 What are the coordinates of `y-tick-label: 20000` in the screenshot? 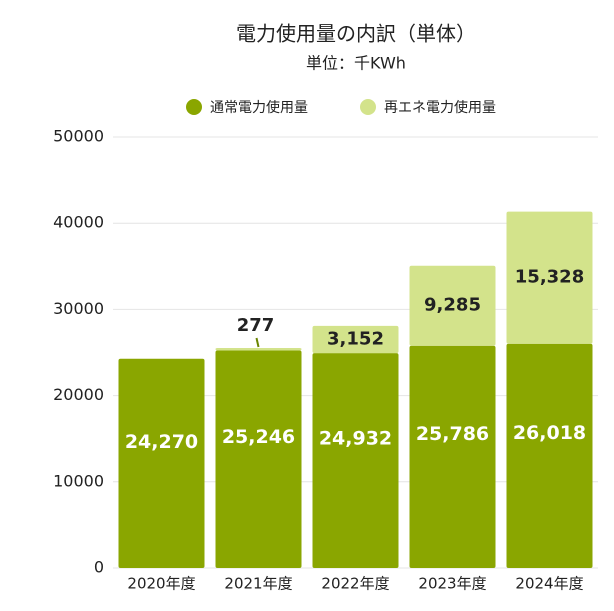 It's located at (78, 394).